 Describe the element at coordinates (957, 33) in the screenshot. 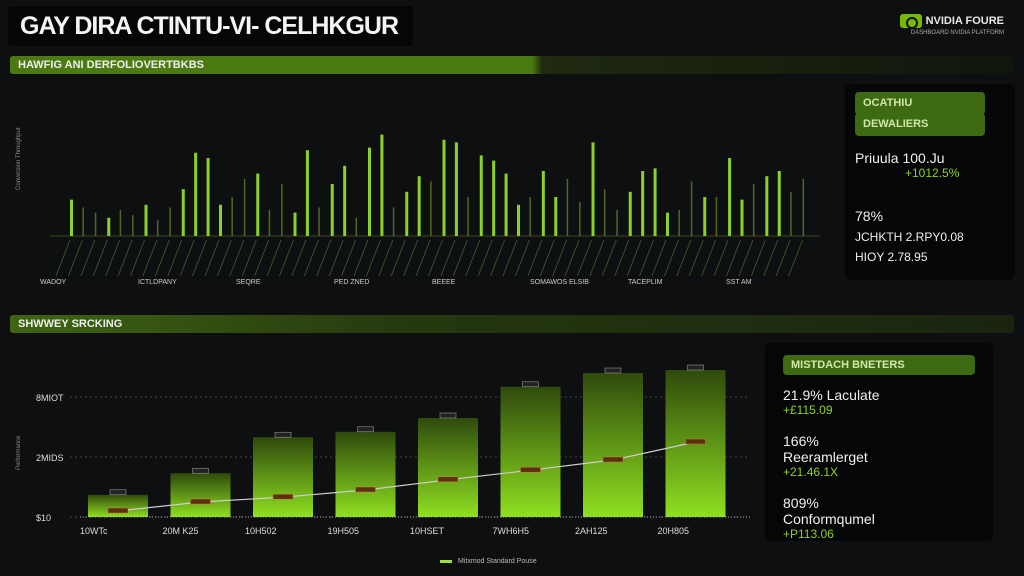

I see `logo-subtitle: DASHBOARD NVIDIA PLATFORM` at that location.